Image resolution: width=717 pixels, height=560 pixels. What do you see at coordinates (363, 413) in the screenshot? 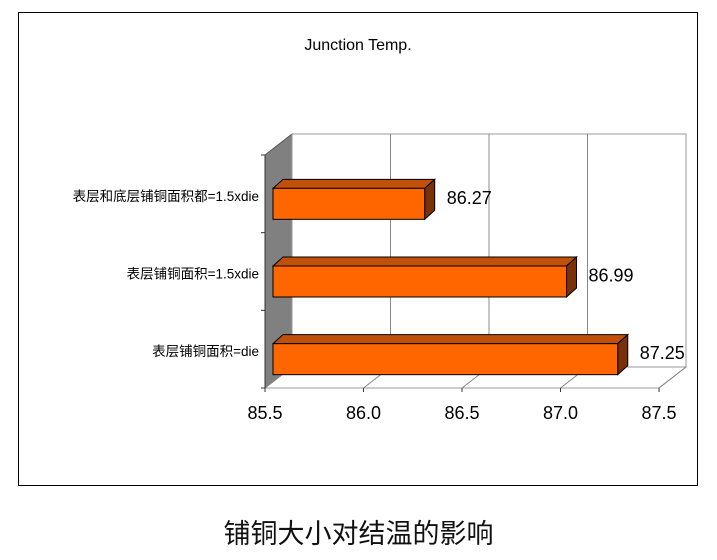
I see `x-tick-label: 86.0` at bounding box center [363, 413].